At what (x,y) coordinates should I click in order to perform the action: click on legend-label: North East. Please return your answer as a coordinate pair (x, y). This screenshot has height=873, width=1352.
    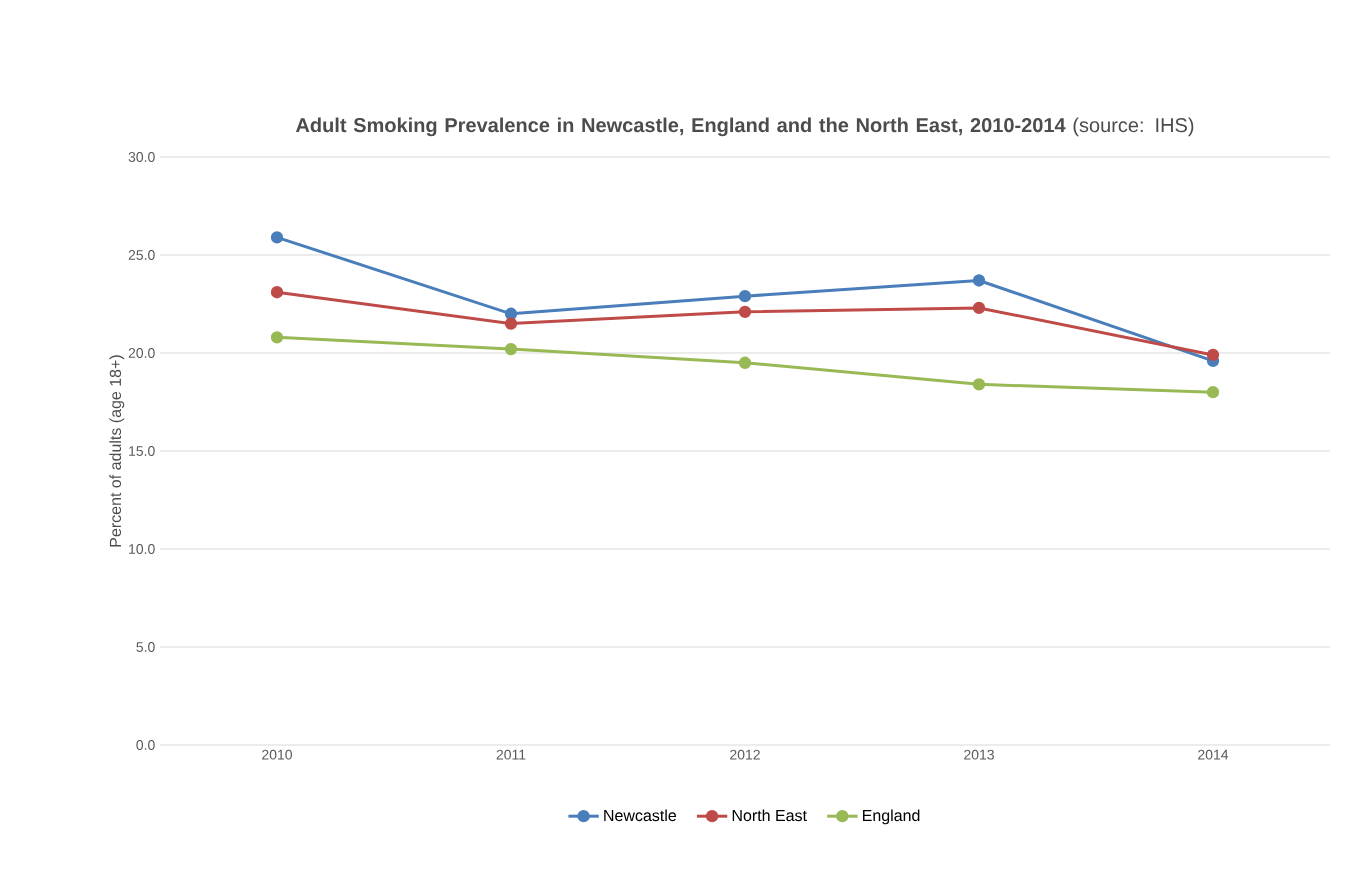
    Looking at the image, I should click on (769, 815).